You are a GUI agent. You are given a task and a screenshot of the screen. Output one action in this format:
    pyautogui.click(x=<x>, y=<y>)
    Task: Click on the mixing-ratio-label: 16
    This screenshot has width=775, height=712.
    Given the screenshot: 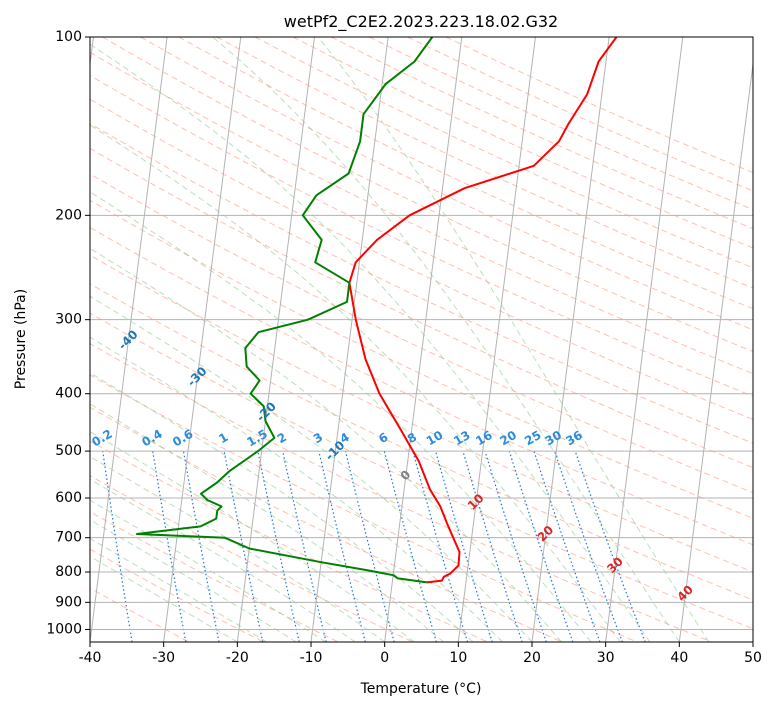 What is the action you would take?
    pyautogui.click(x=483, y=438)
    